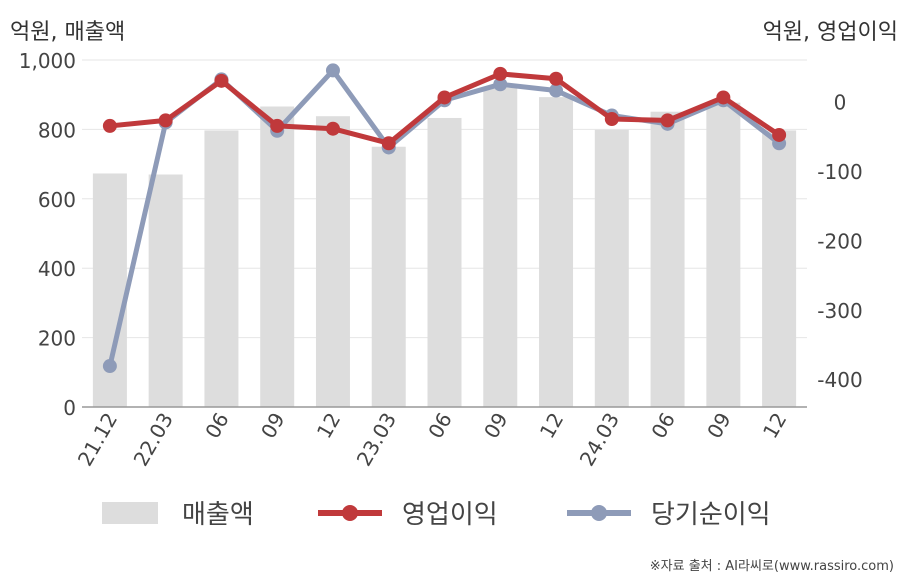 The width and height of the screenshot is (908, 580). Describe the element at coordinates (57, 269) in the screenshot. I see `left-axis-tick-label: 400` at that location.